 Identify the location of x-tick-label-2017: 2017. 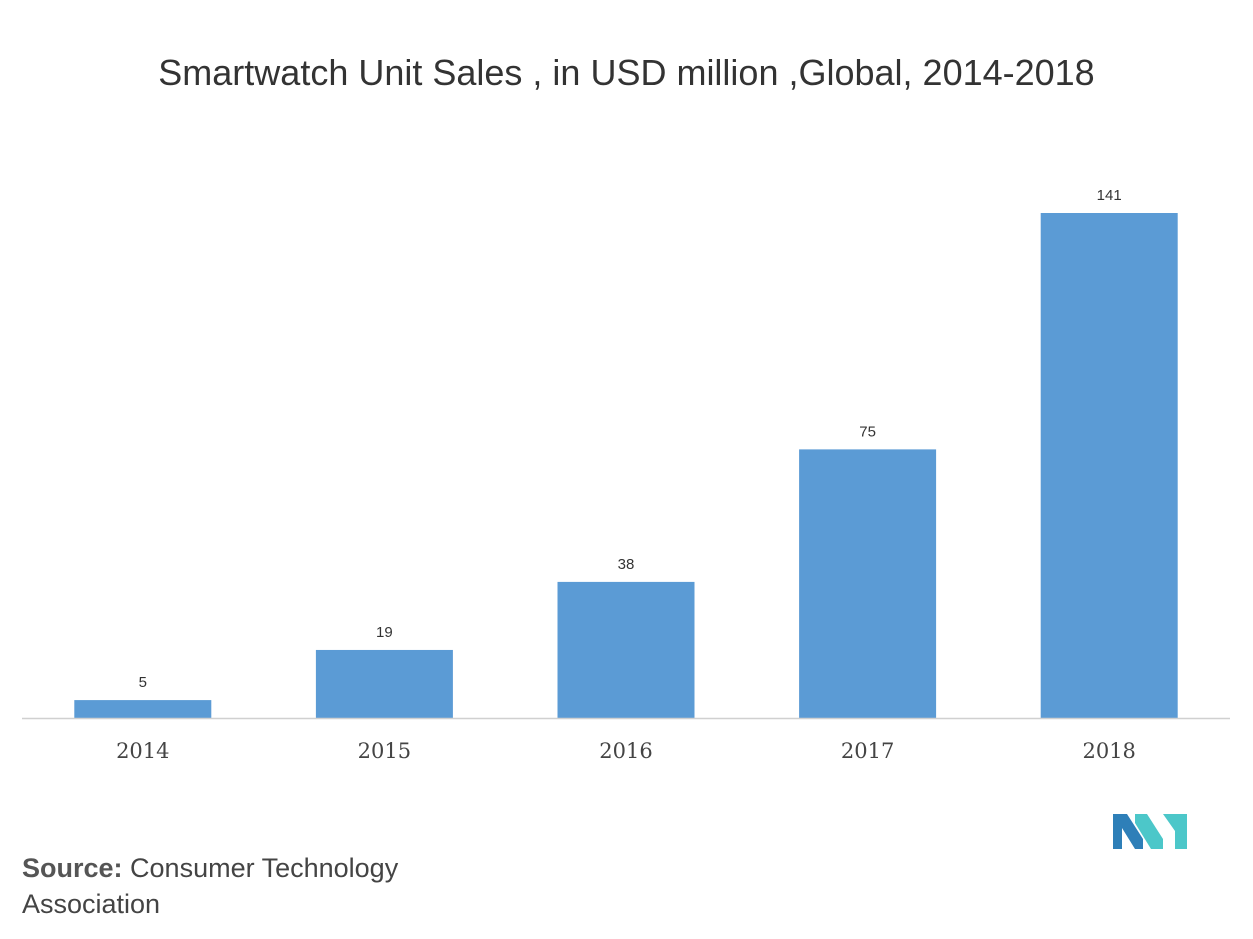
(867, 751).